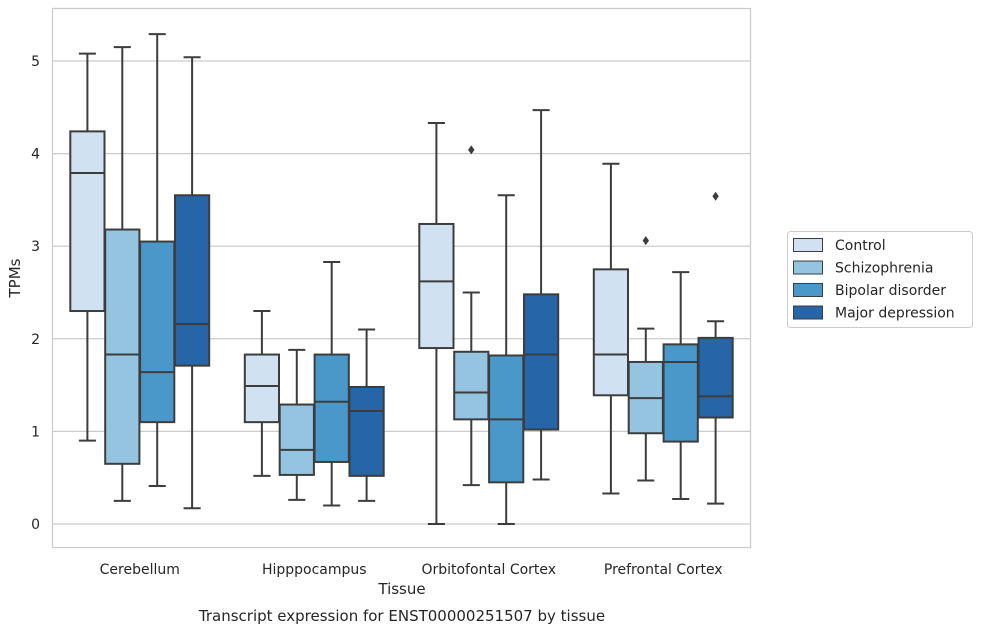  Describe the element at coordinates (314, 570) in the screenshot. I see `x-tick-label: Hipppocampus` at that location.